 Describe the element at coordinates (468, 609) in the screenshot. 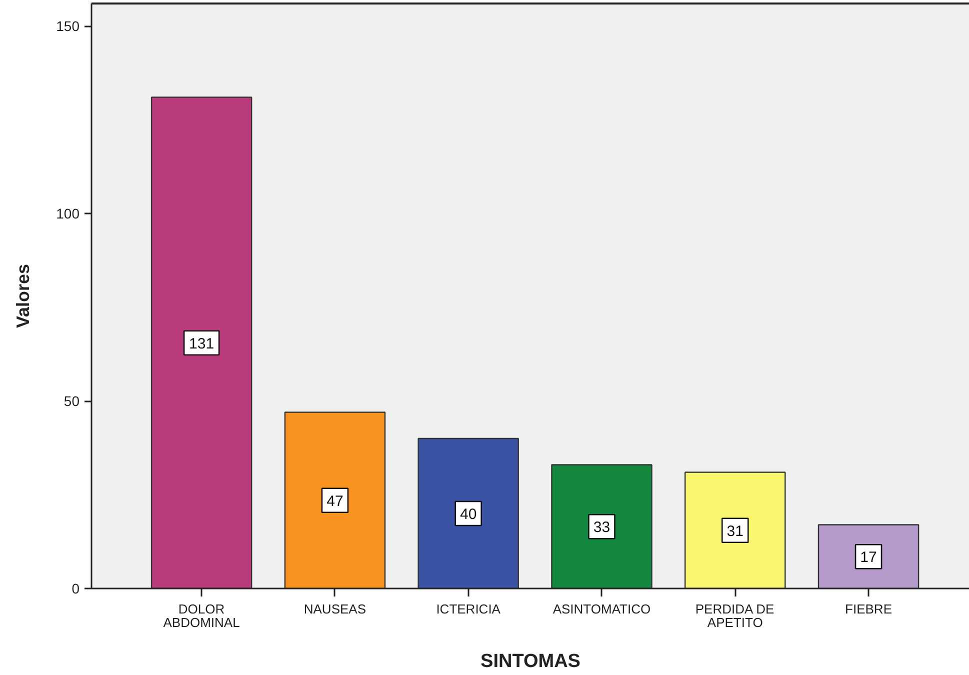

I see `x-tick-label: ICTERICIA` at that location.